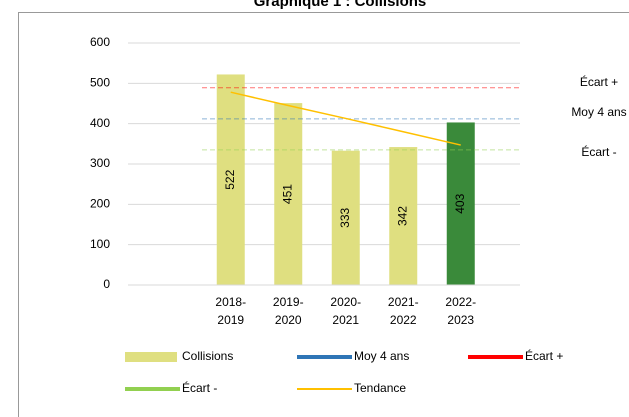 This screenshot has width=629, height=417. Describe the element at coordinates (345, 118) in the screenshot. I see `trend-line` at that location.